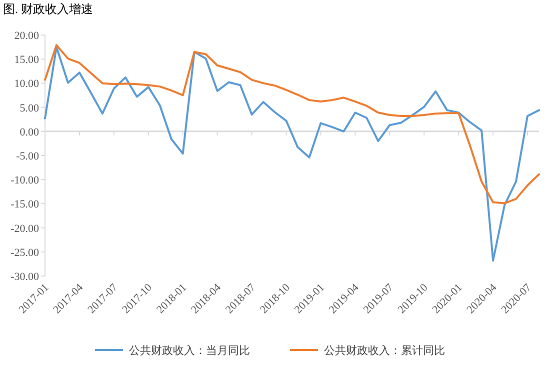 This screenshot has width=548, height=392. I want to click on y-tick-label: 10.00, so click(27, 84).